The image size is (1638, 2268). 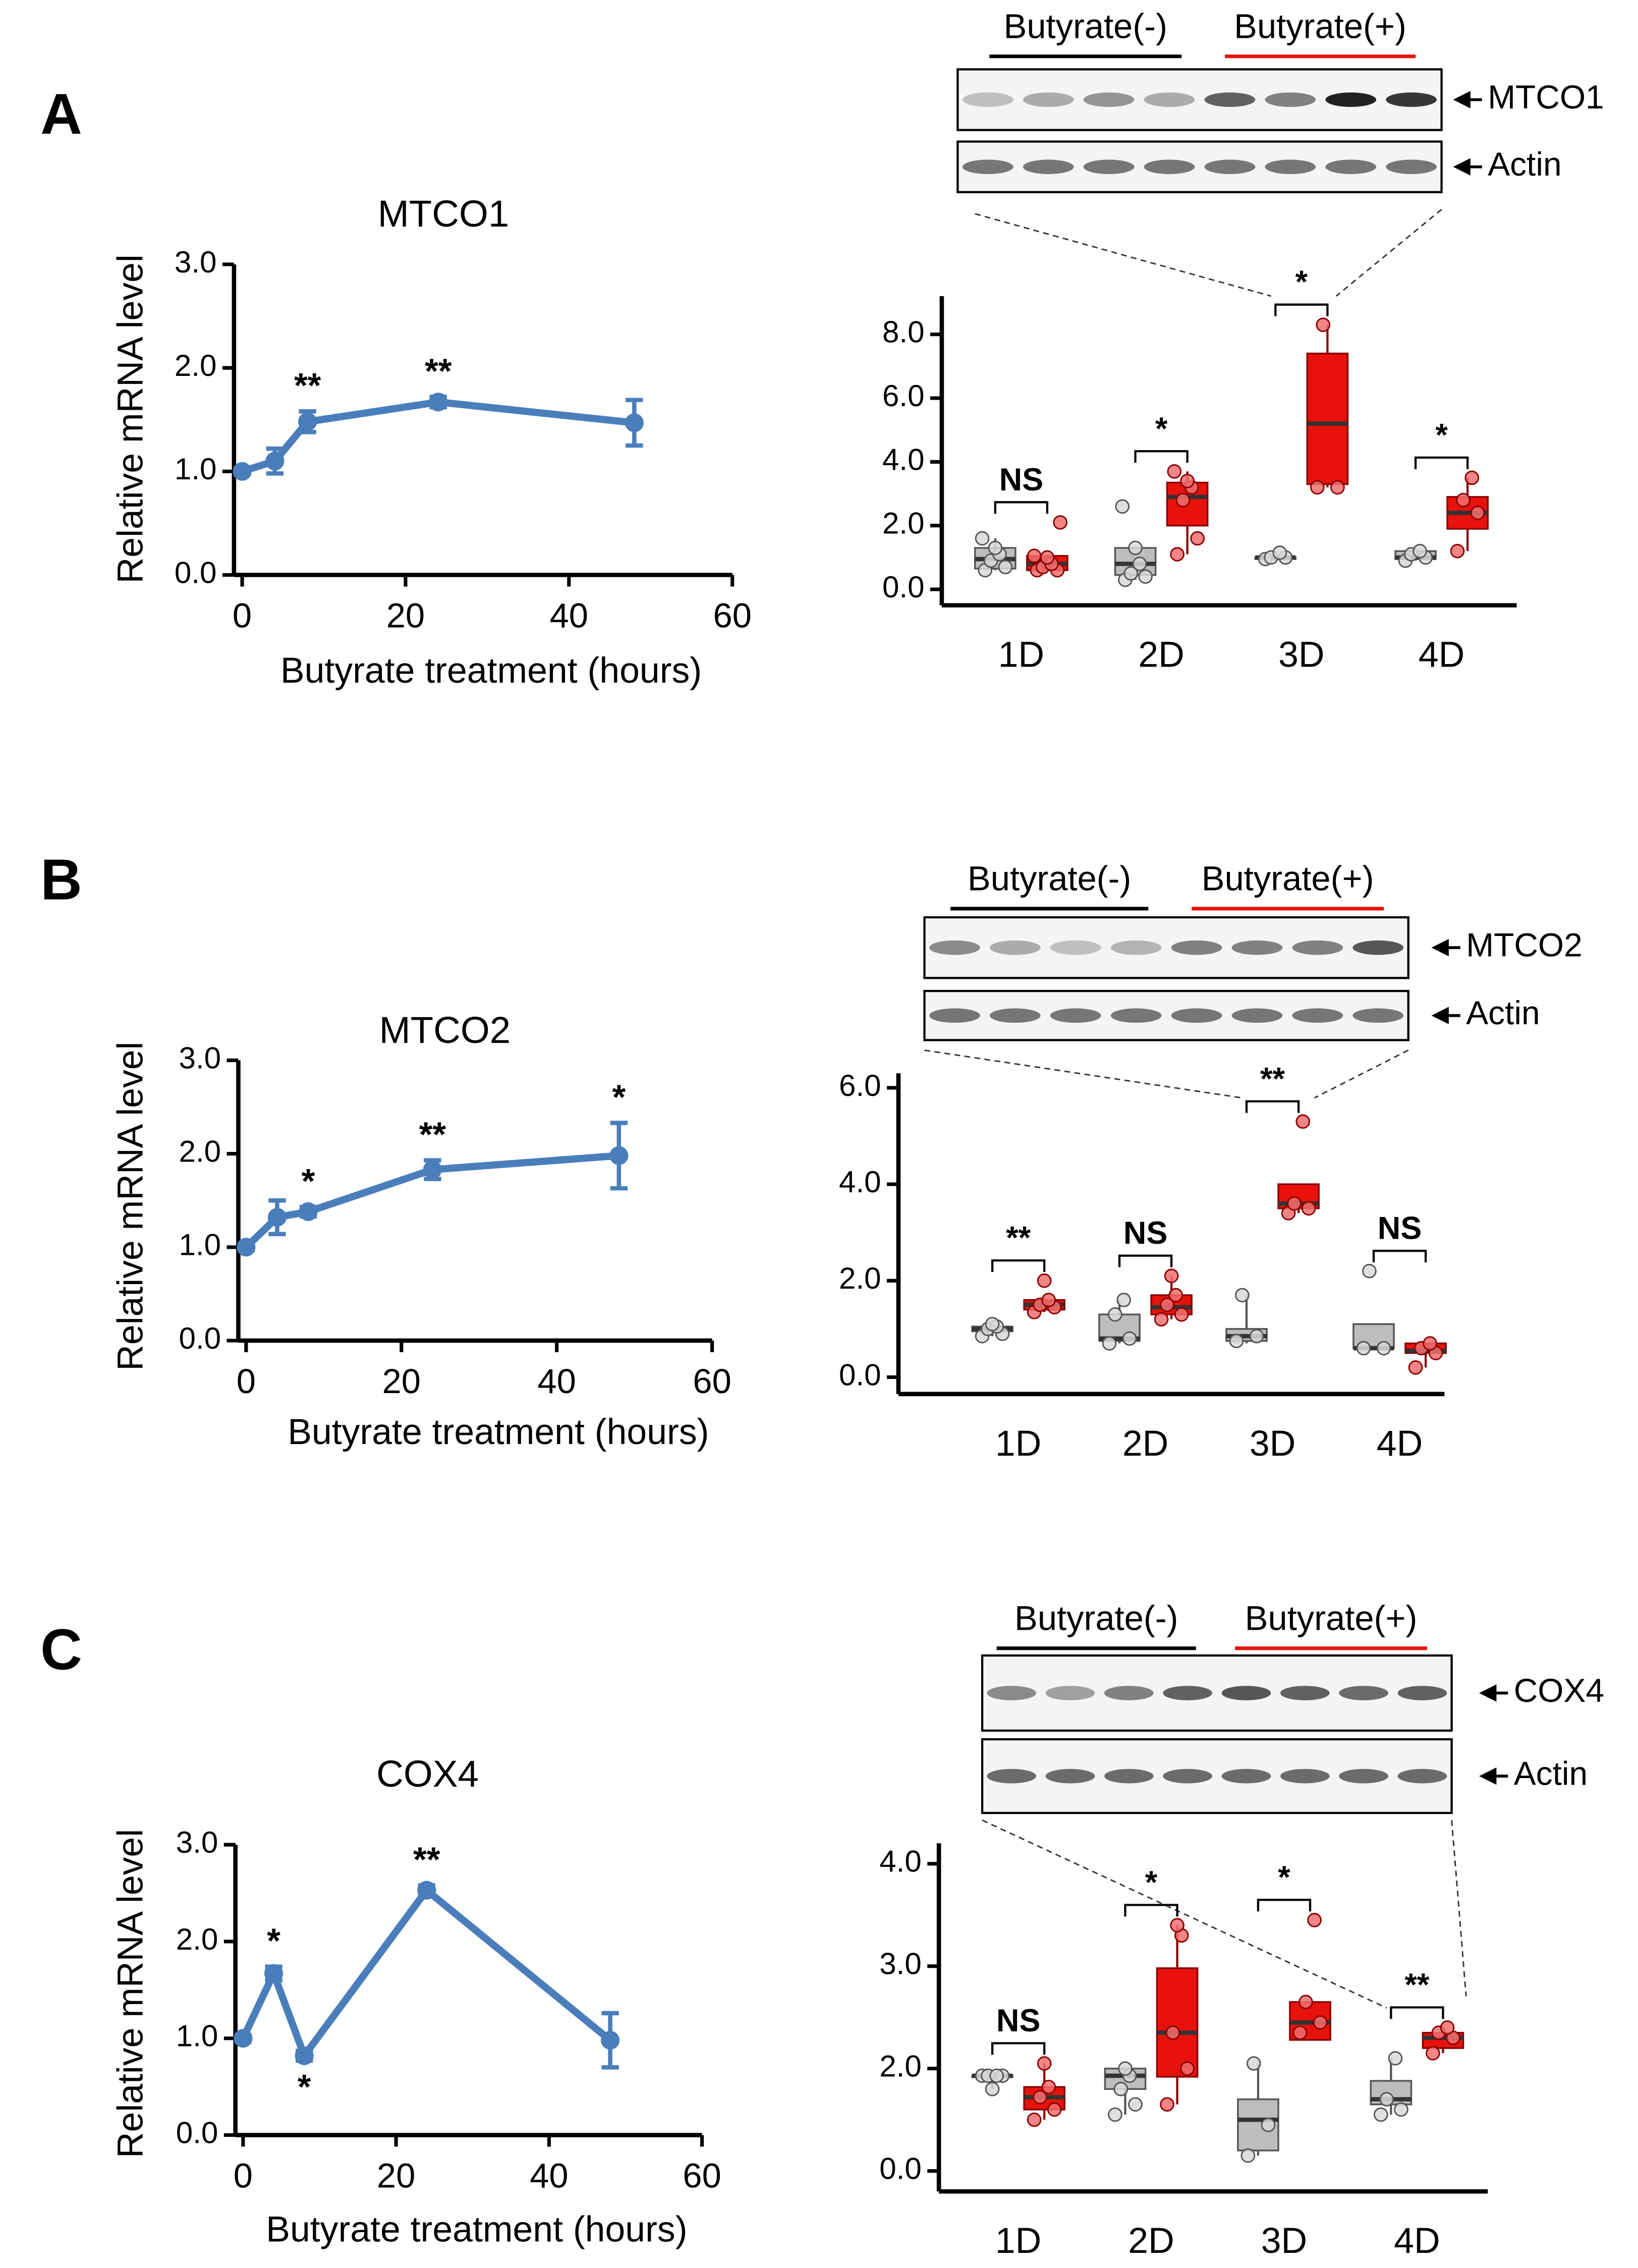 I want to click on x-tick-label: 20, so click(x=396, y=2175).